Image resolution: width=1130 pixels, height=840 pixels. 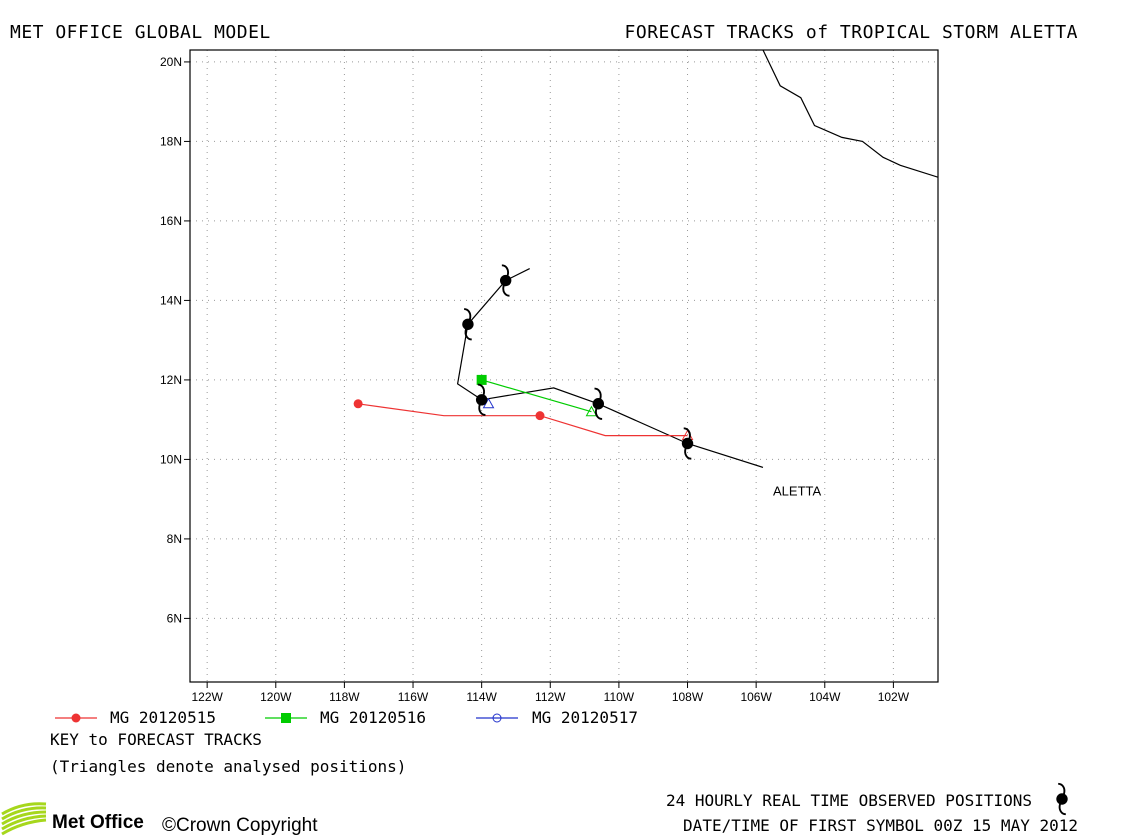 I want to click on y-tick-label: 20N, so click(x=171, y=62).